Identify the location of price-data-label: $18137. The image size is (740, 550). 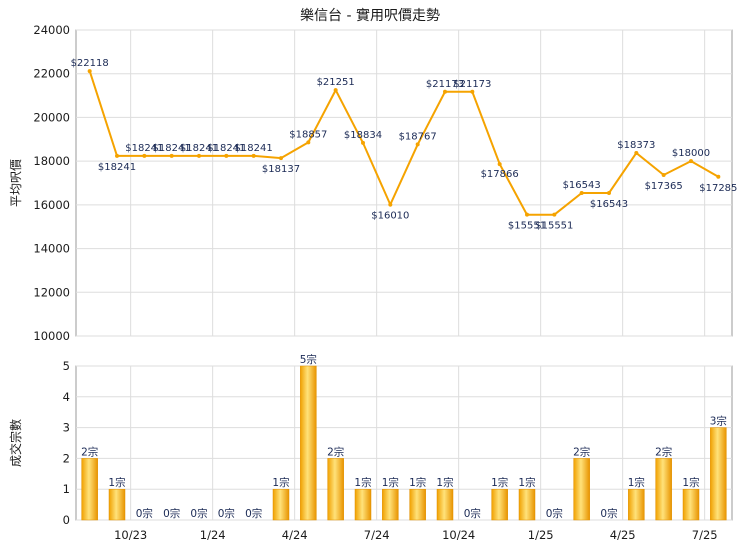
(281, 169).